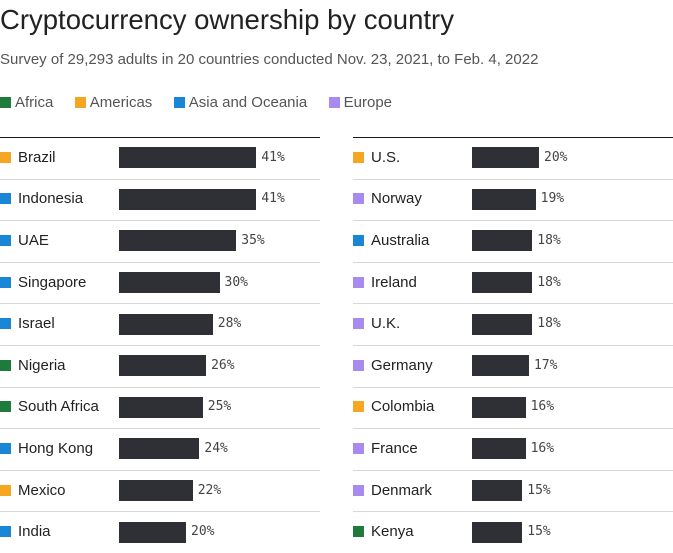 The width and height of the screenshot is (673, 553). I want to click on region-swatch-u-k, so click(358, 324).